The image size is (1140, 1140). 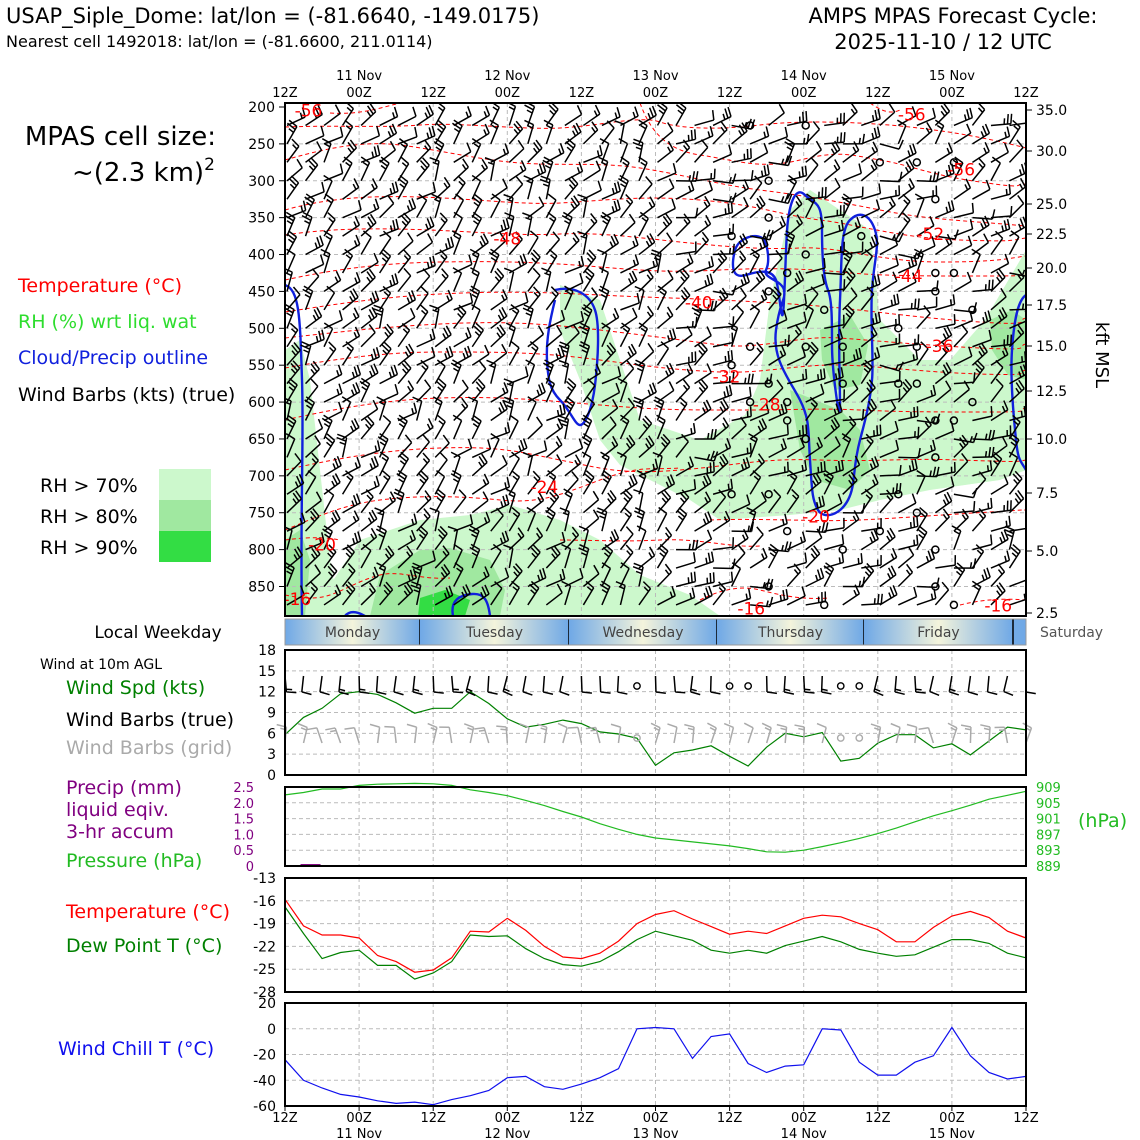 I want to click on pressure-tick-label: 400, so click(x=261, y=256).